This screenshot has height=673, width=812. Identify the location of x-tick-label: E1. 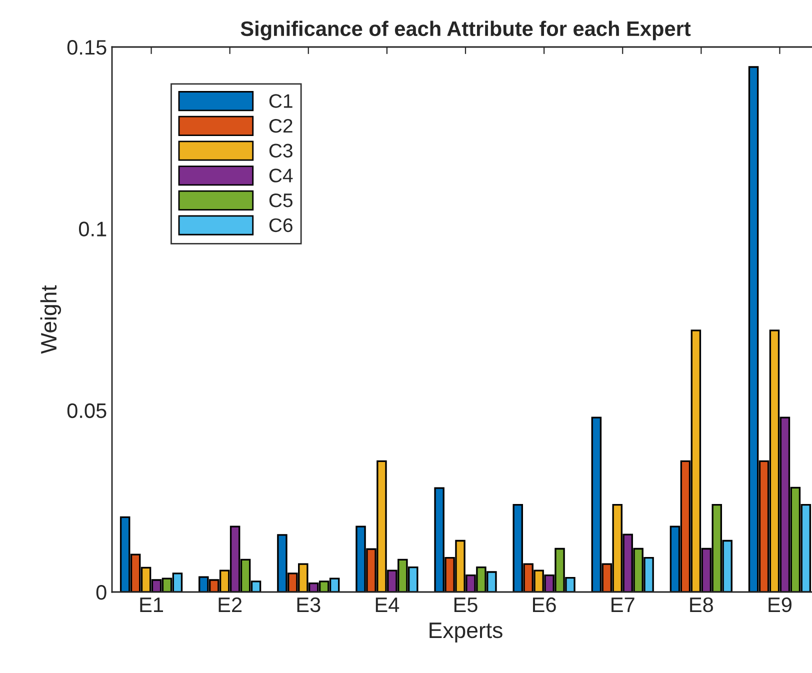
(151, 605).